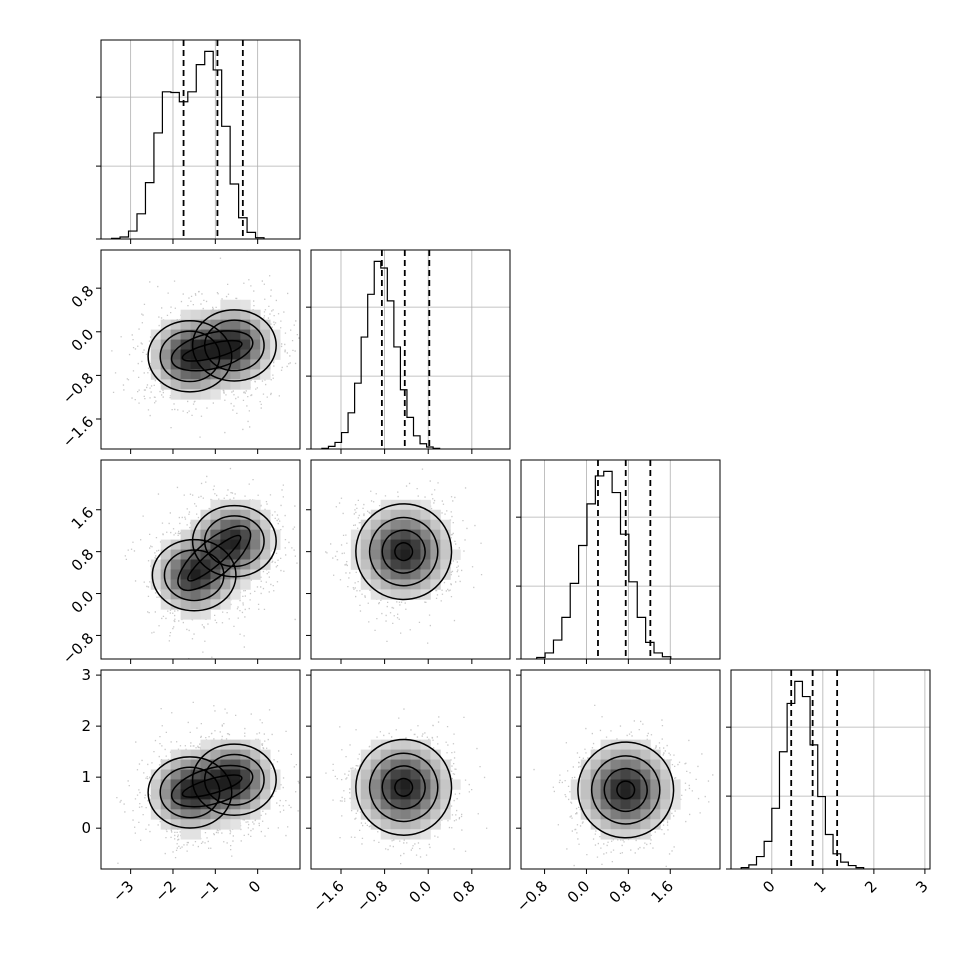  Describe the element at coordinates (819, 886) in the screenshot. I see `x-tick-label-p3: 1` at that location.